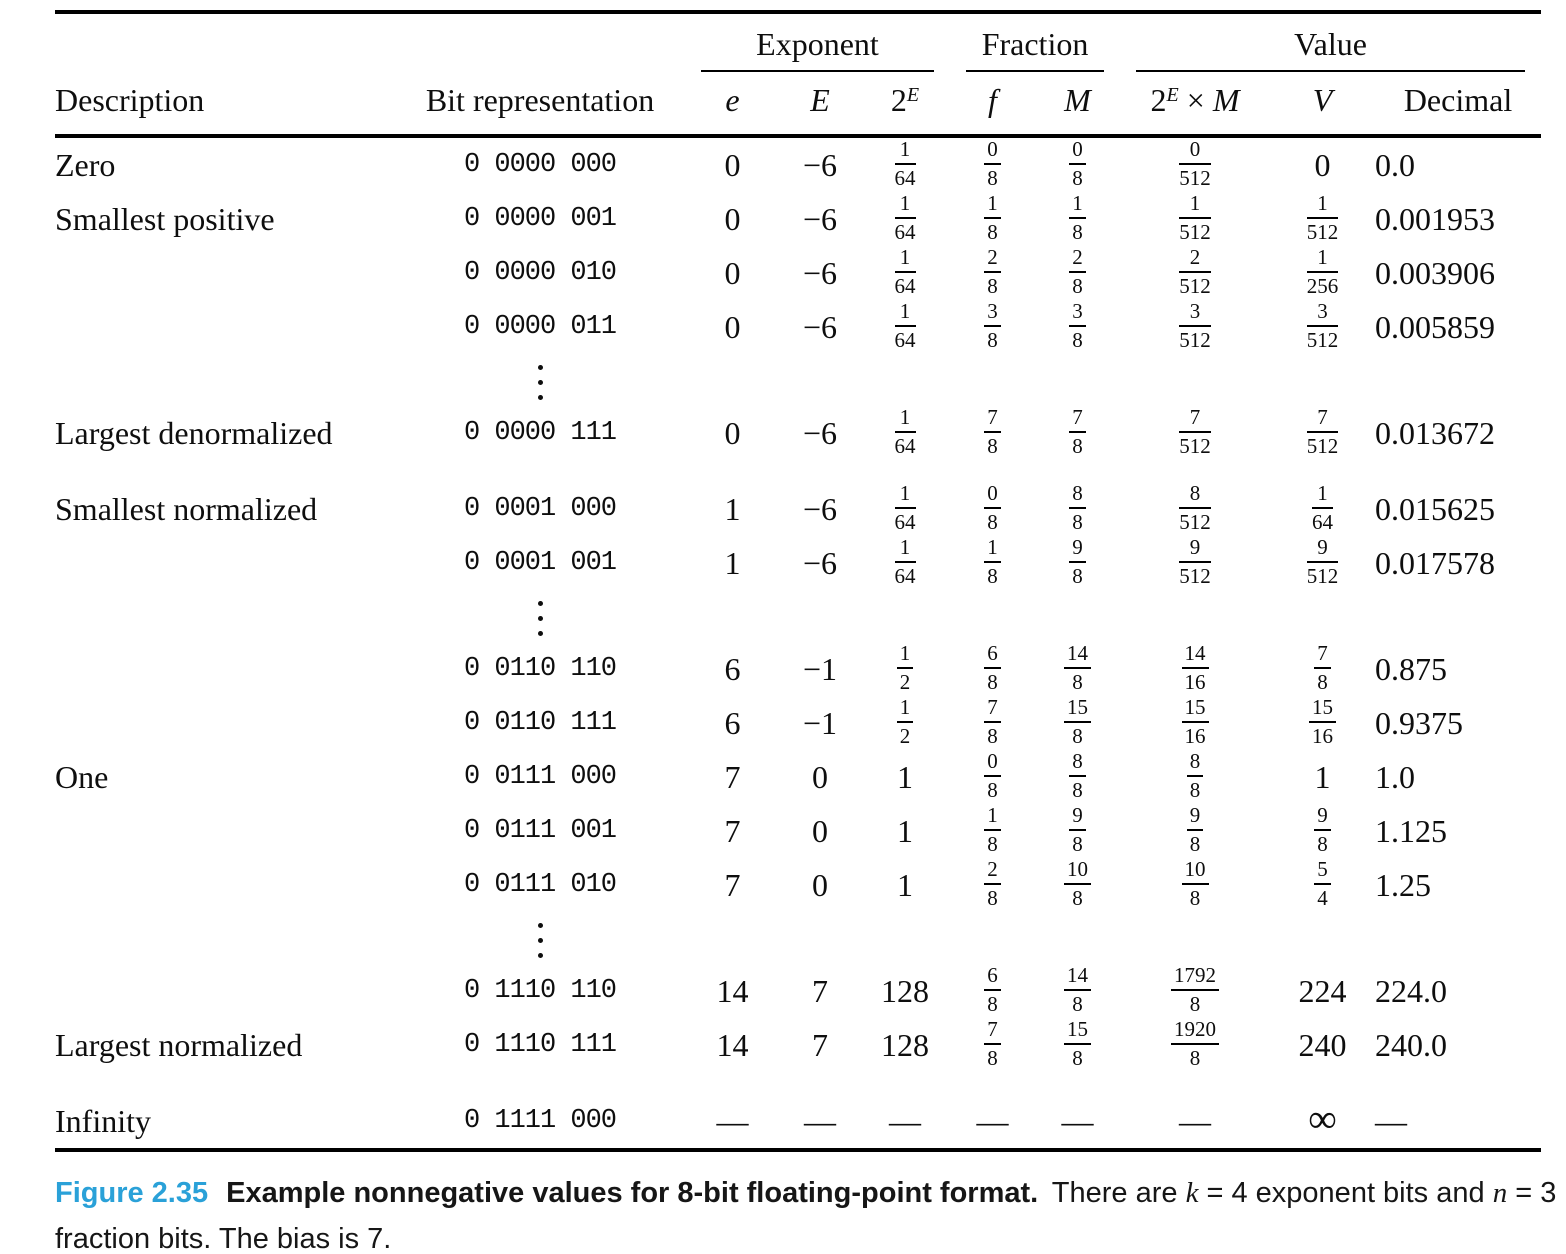 This screenshot has width=1566, height=1254. I want to click on cell-decimal: 240.0, so click(1458, 1045).